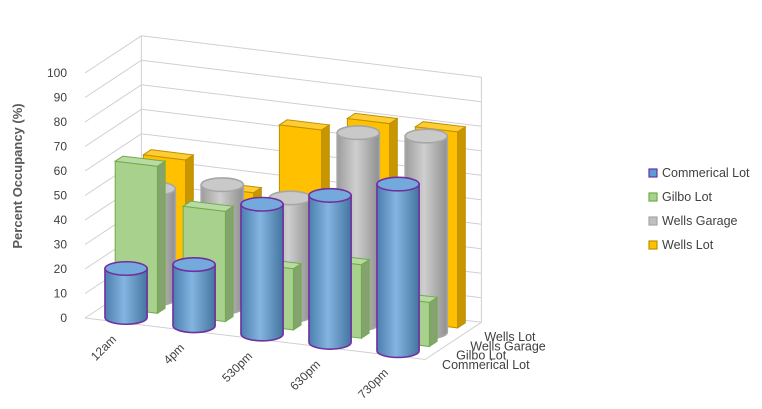 This screenshot has height=409, width=762. Describe the element at coordinates (63, 318) in the screenshot. I see `y-tick-label: 0` at that location.